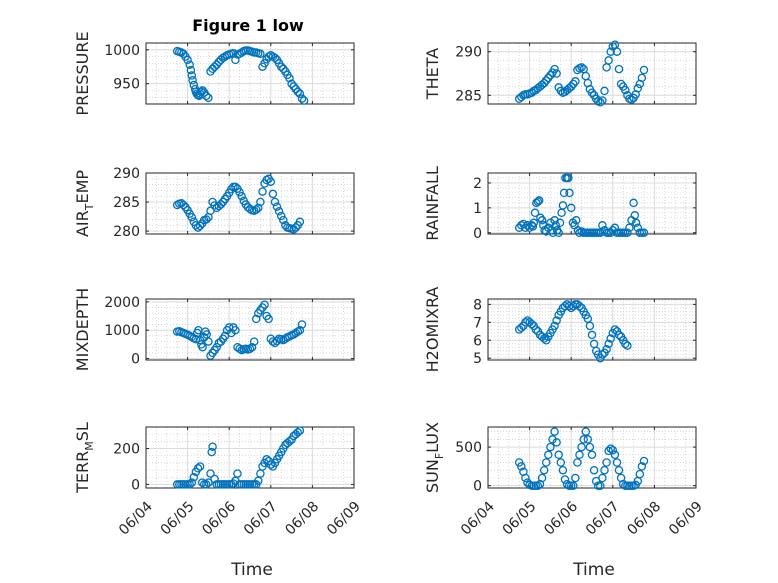  Describe the element at coordinates (82, 73) in the screenshot. I see `y-axis-label: PRESSURE` at that location.